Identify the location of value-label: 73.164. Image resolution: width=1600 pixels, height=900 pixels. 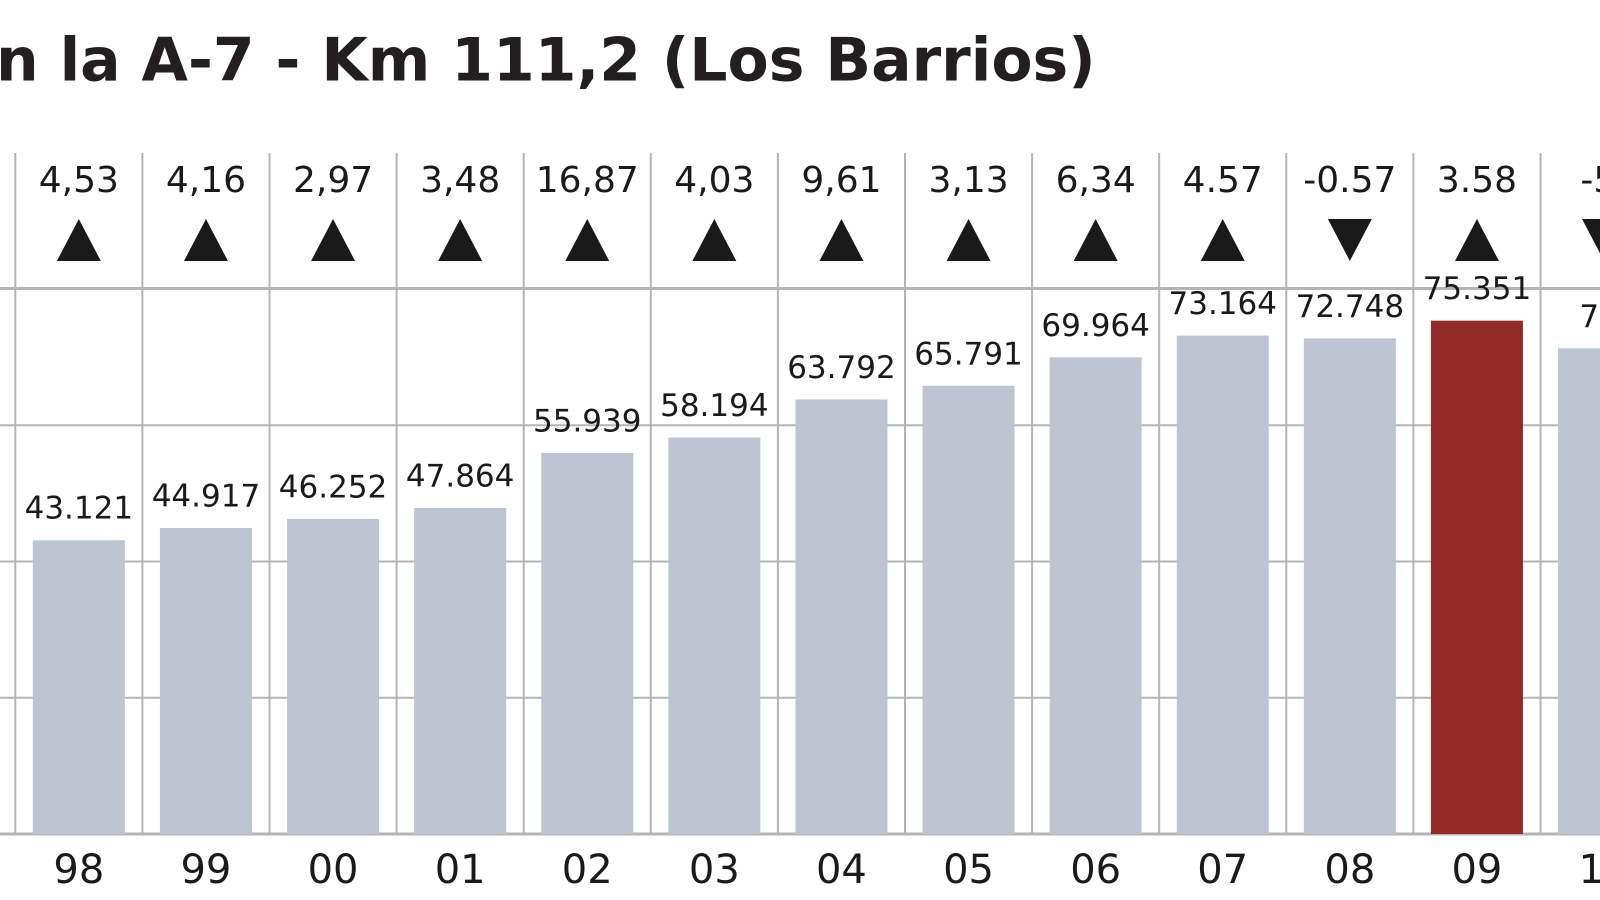
(1223, 304).